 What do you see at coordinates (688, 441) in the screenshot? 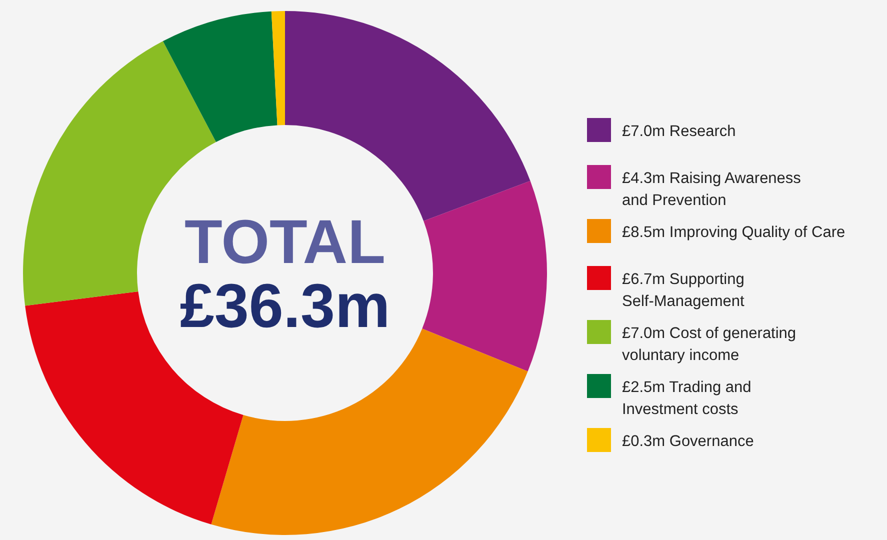
I see `legend-label: £0.3m Governance` at bounding box center [688, 441].